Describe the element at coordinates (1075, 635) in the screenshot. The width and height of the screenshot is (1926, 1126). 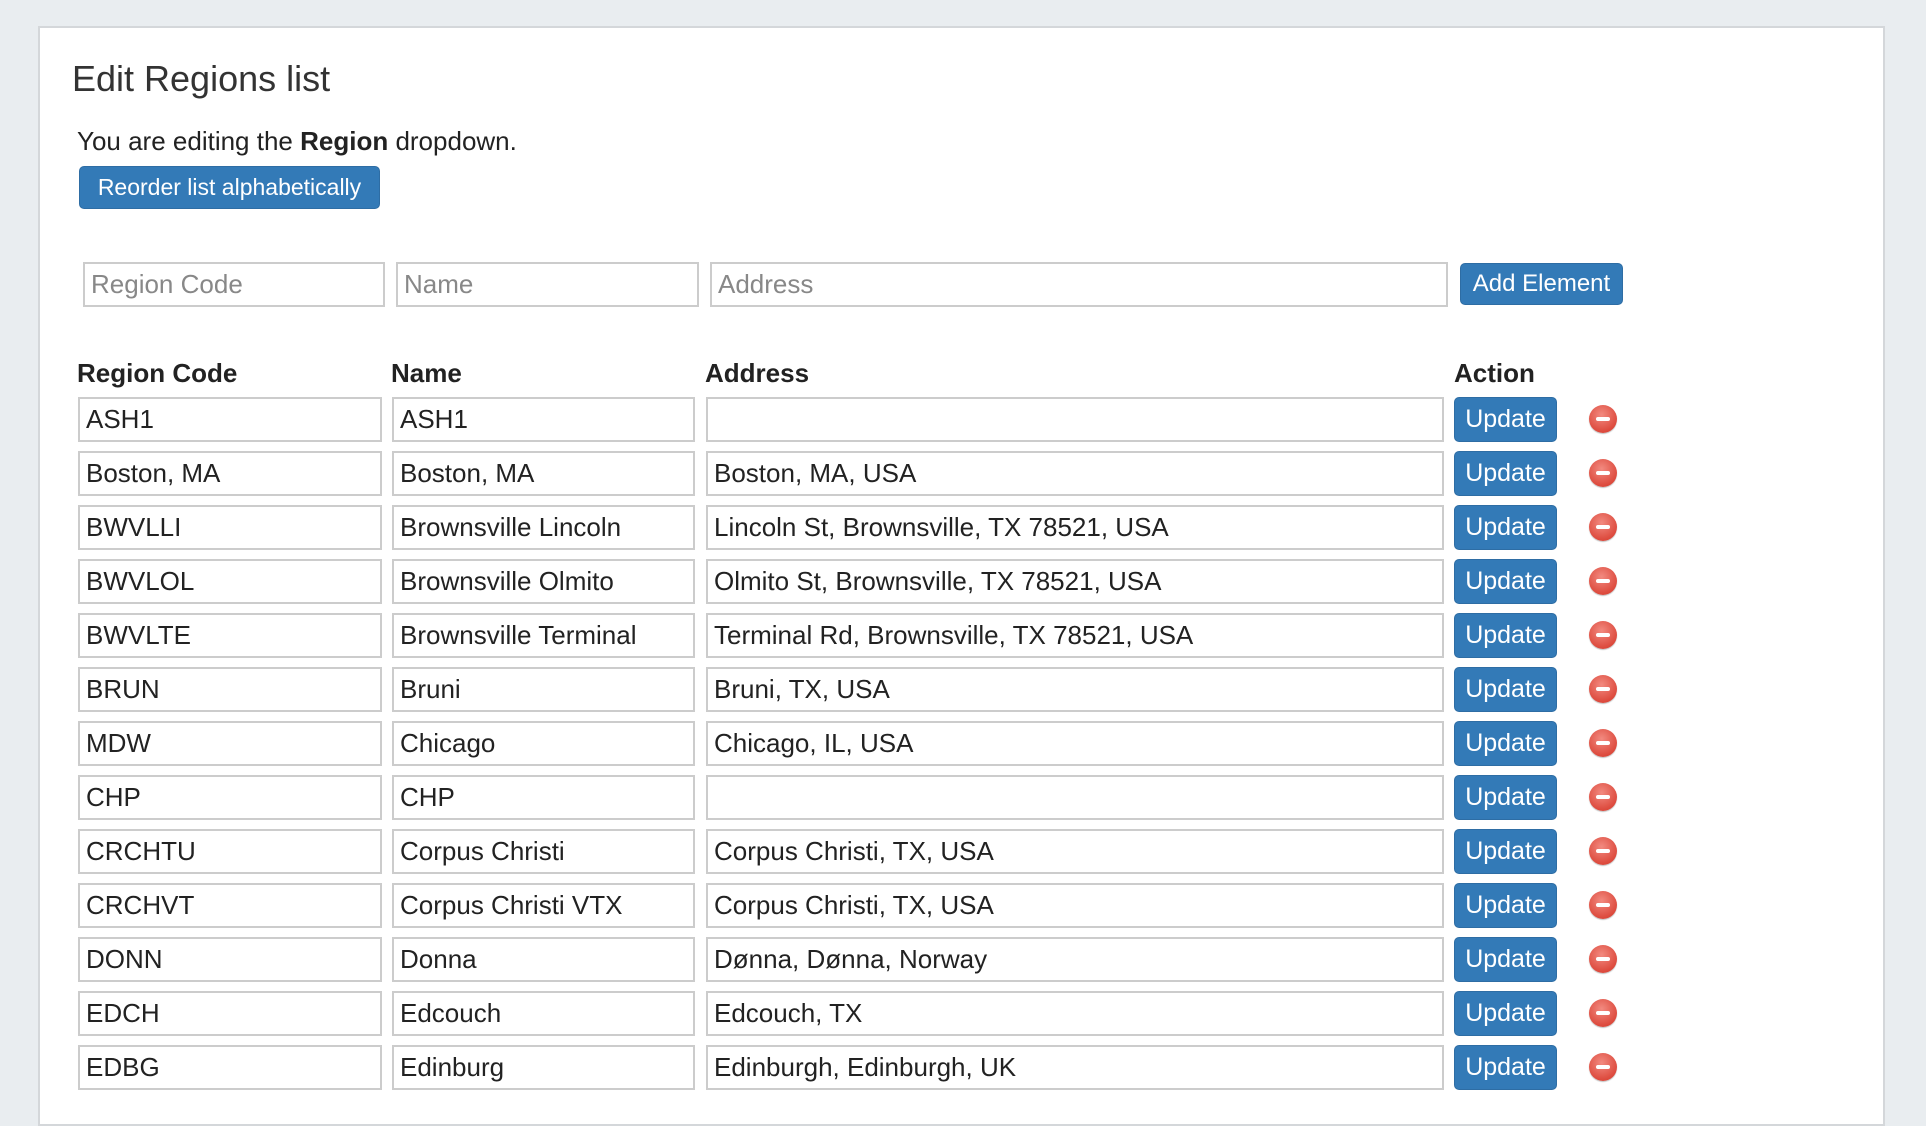
I see `address-field: Terminal Rd, Brownsville, TX 78521, USA` at that location.